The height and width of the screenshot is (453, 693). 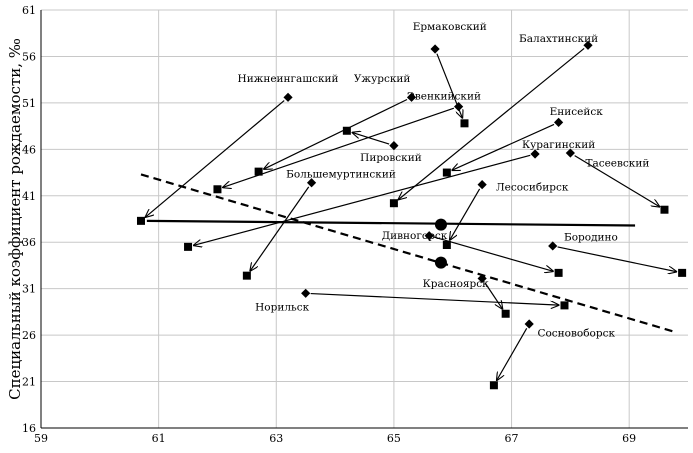 I want to click on point-label: Курагинский, so click(x=558, y=145).